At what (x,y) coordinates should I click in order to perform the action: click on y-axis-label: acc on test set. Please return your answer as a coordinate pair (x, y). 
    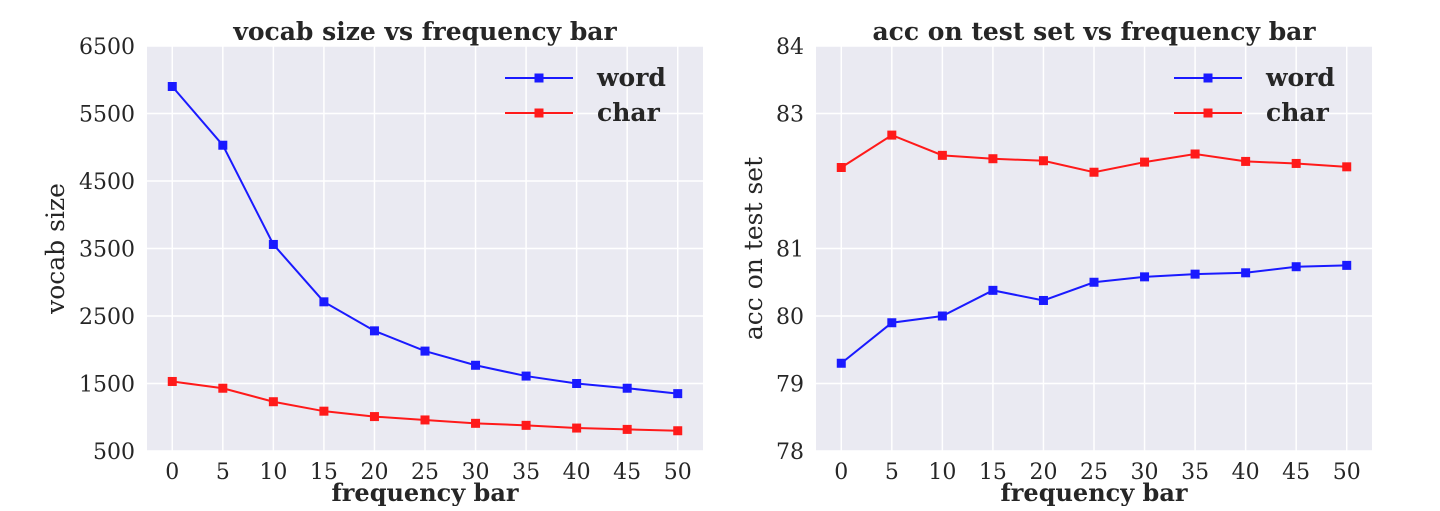
    Looking at the image, I should click on (753, 248).